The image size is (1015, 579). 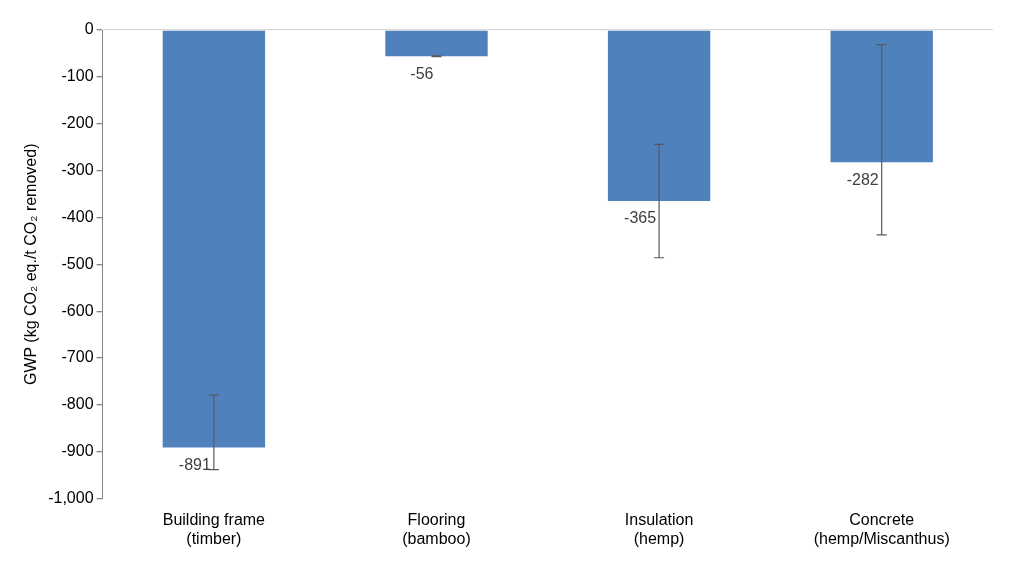 What do you see at coordinates (862, 179) in the screenshot?
I see `data-label: -282` at bounding box center [862, 179].